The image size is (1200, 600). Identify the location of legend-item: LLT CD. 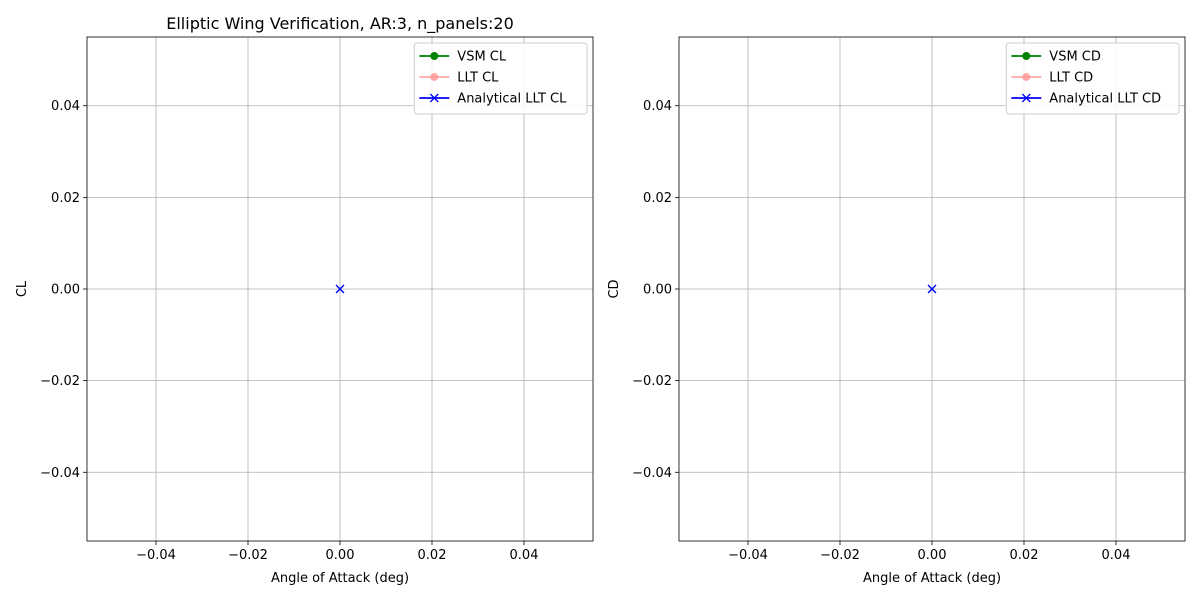
(1052, 78).